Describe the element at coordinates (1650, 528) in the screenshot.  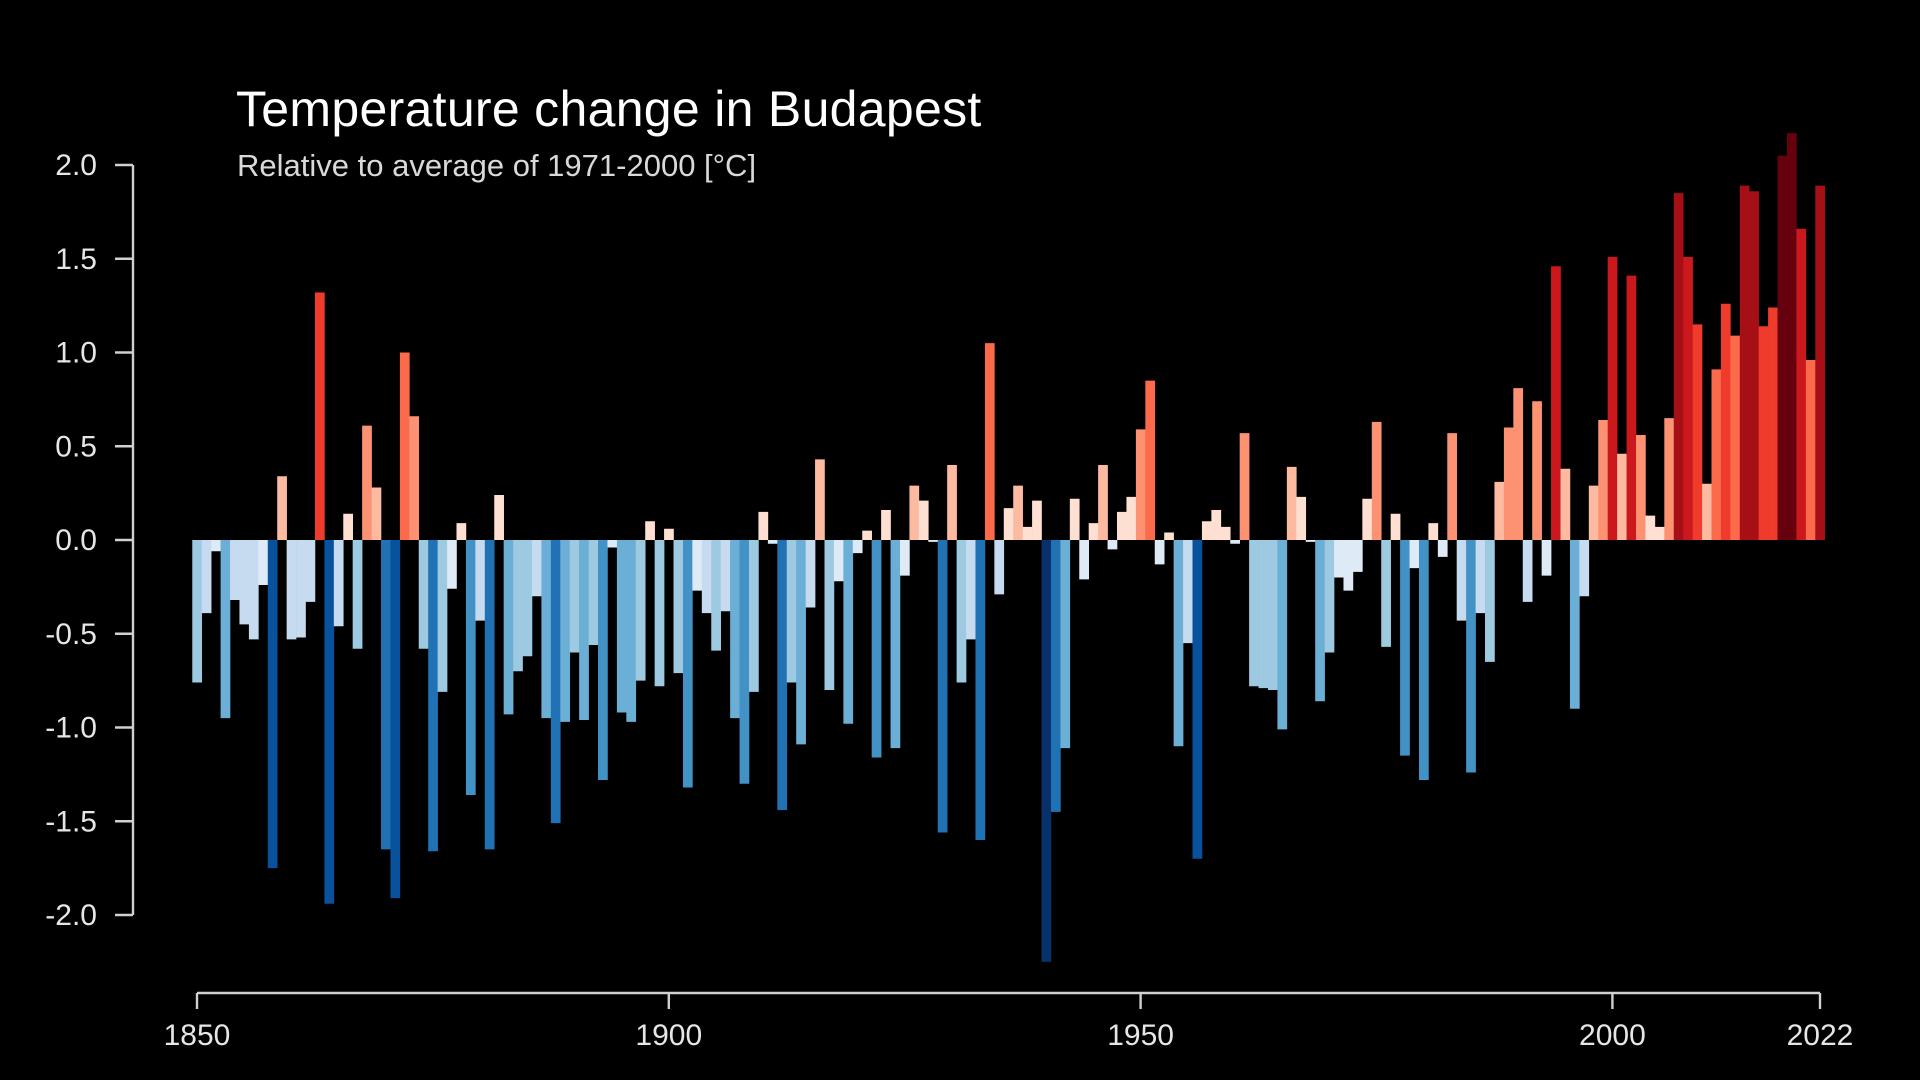
I see `bar-2004` at that location.